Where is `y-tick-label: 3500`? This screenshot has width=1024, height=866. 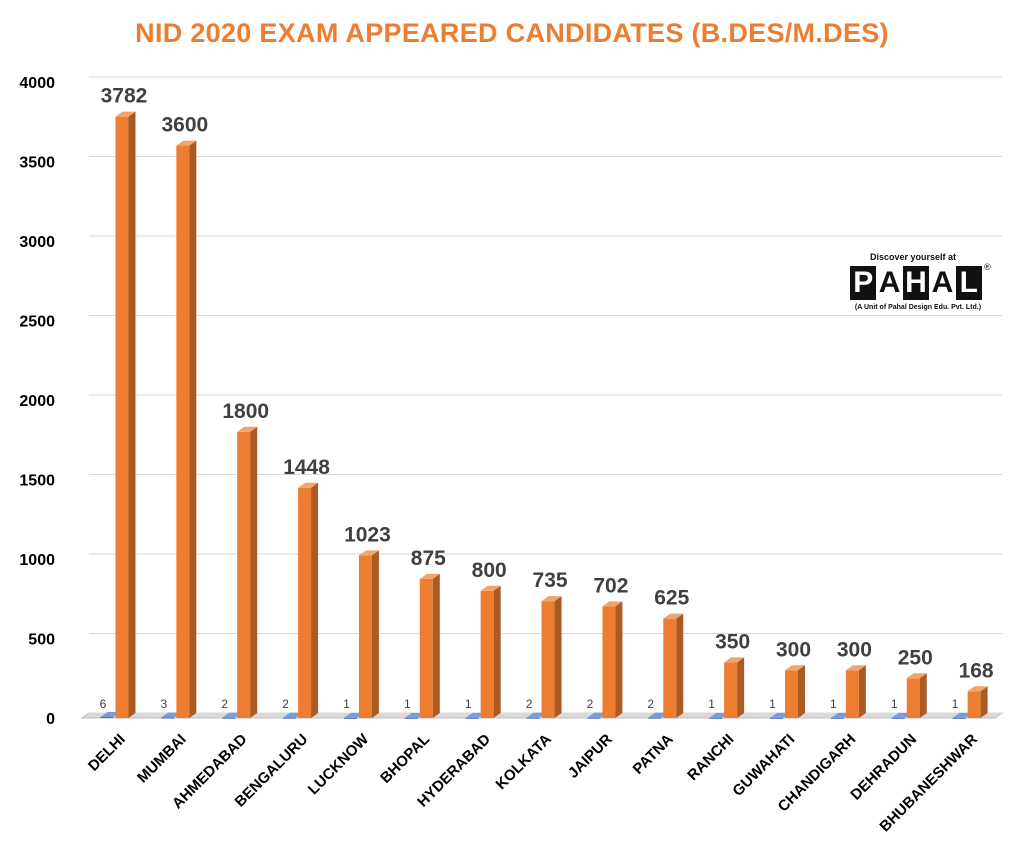 y-tick-label: 3500 is located at coordinates (37, 163).